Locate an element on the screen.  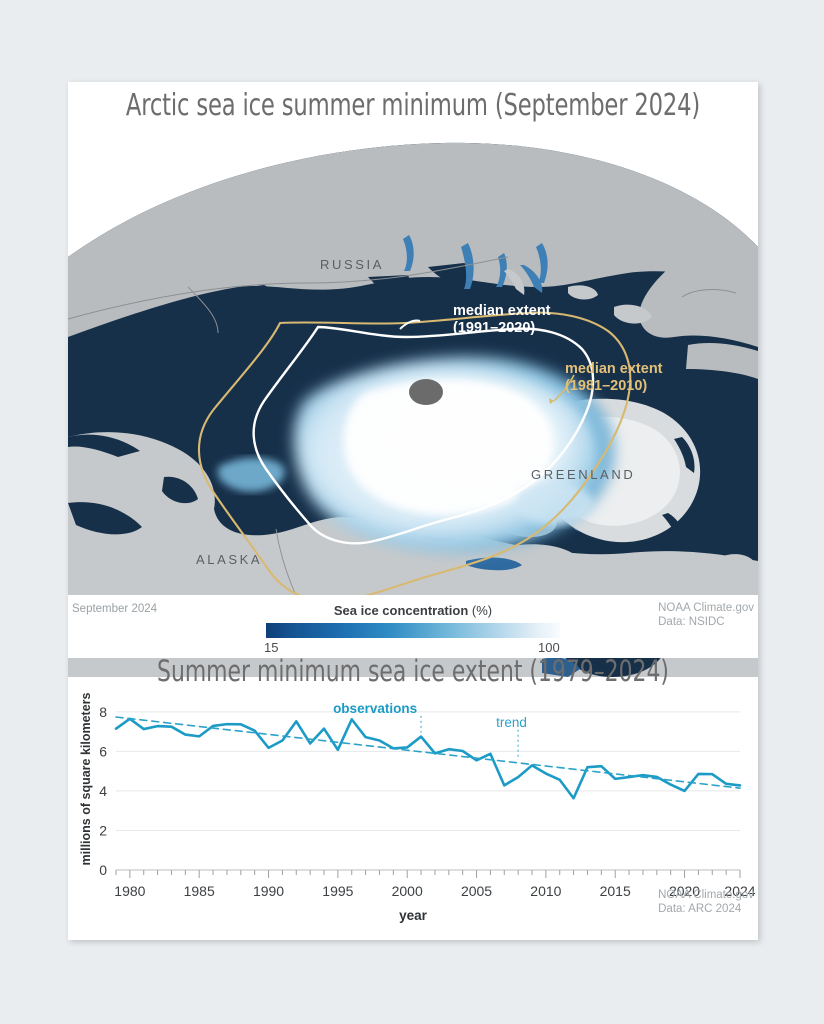
chart-x-tick-label: 1995 is located at coordinates (337, 891).